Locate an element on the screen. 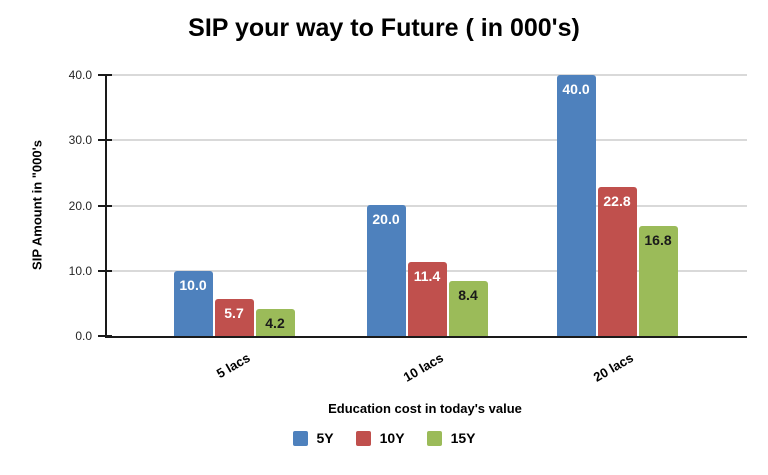 This screenshot has height=475, width=768. bar-15Y-20-lacs: 16.8 is located at coordinates (658, 281).